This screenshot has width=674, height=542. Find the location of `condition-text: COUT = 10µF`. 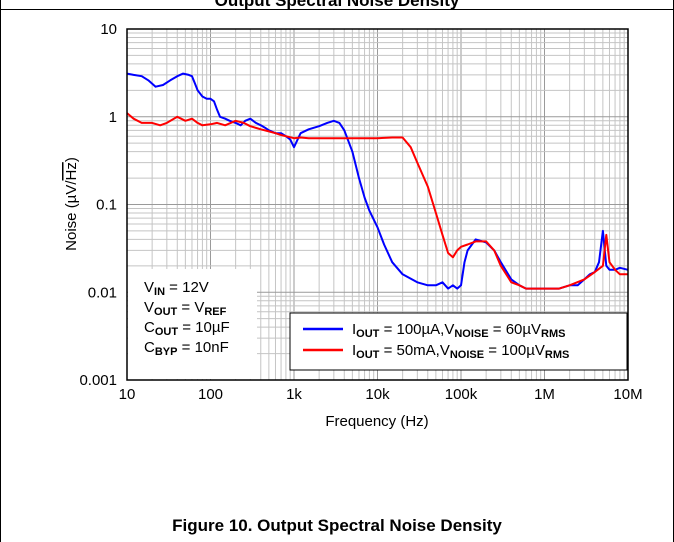

condition-text: COUT = 10µF is located at coordinates (187, 328).